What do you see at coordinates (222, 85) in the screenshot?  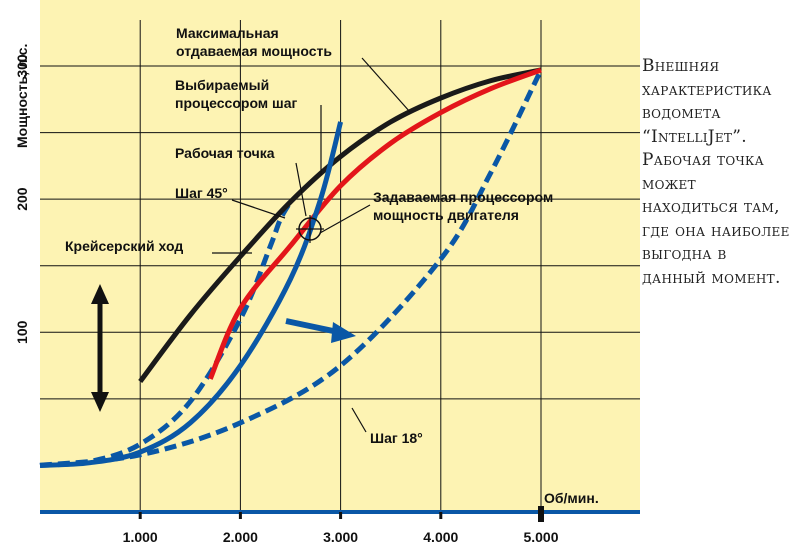 I see `annotation-step-1: Выбираемый` at bounding box center [222, 85].